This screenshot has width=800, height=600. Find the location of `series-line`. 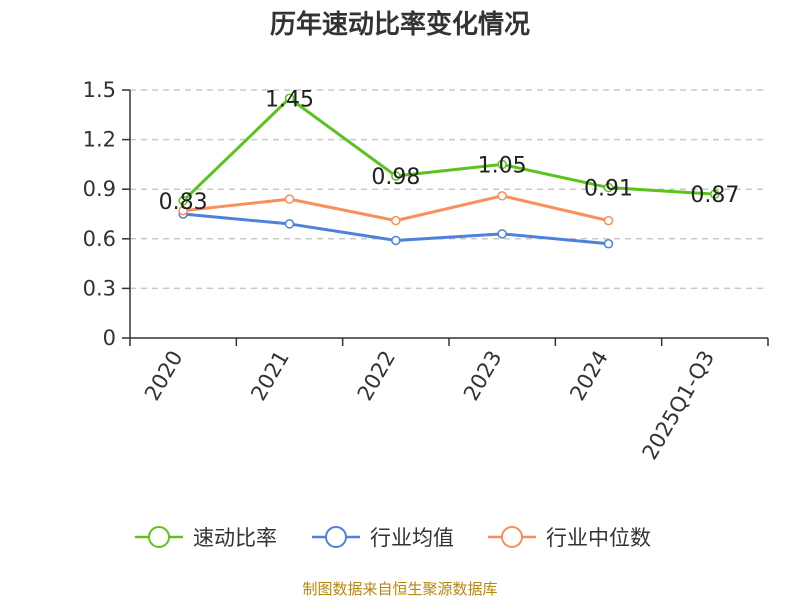

series-line is located at coordinates (448, 149).